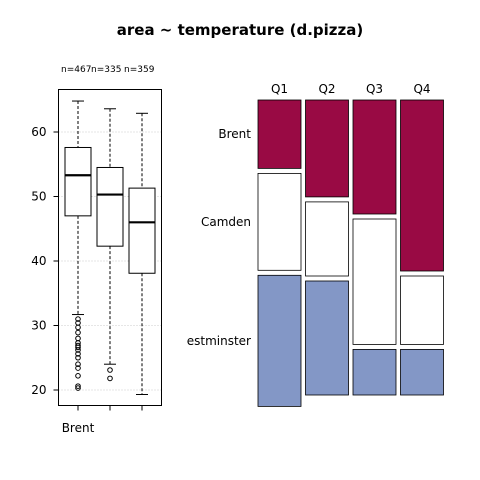 The image size is (480, 480). I want to click on mosaic-row-labels: Brent Camden estminster, so click(219, 237).